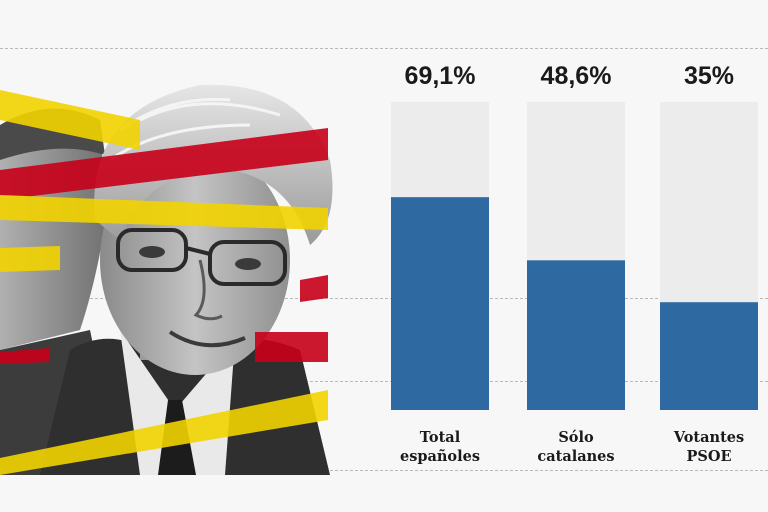 Image resolution: width=768 pixels, height=512 pixels. Describe the element at coordinates (576, 447) in the screenshot. I see `category-label: Sólo catalanes` at that location.